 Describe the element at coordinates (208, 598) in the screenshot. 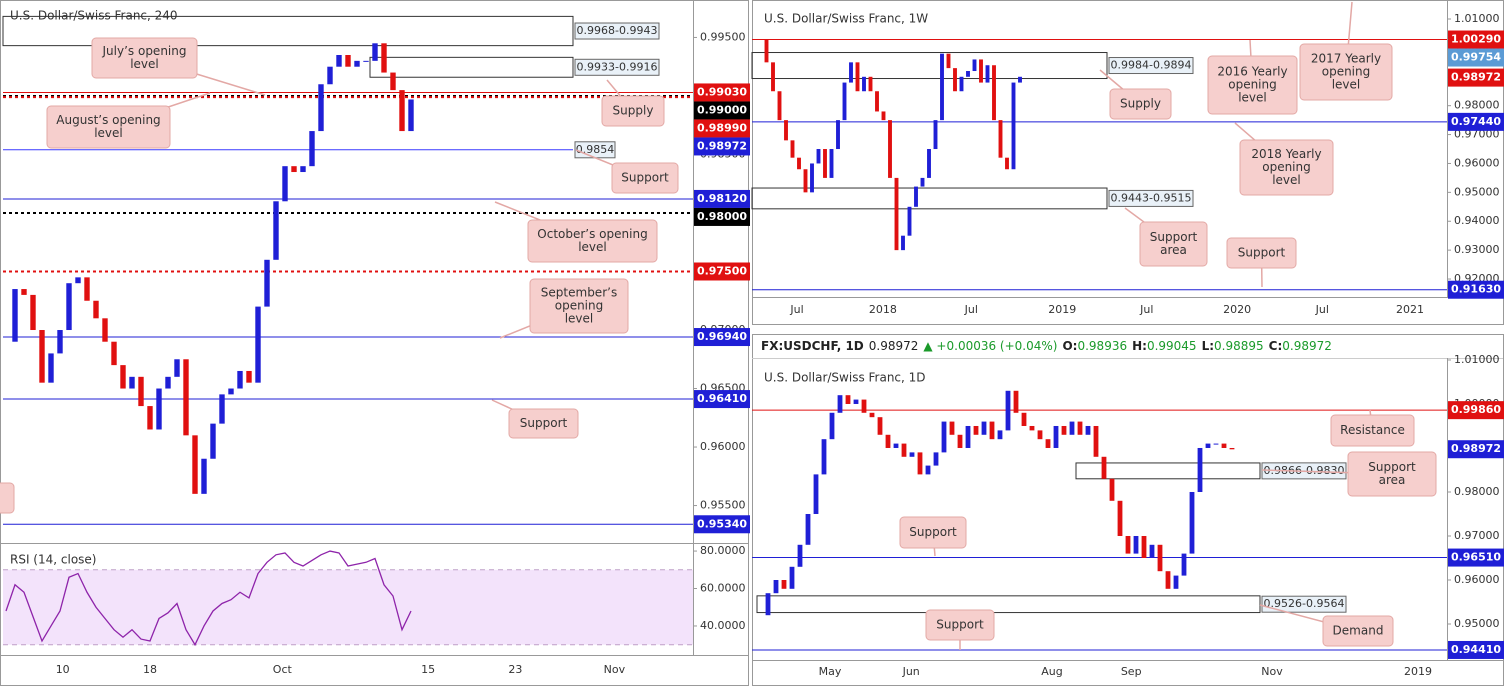

I see `rsi-line` at that location.